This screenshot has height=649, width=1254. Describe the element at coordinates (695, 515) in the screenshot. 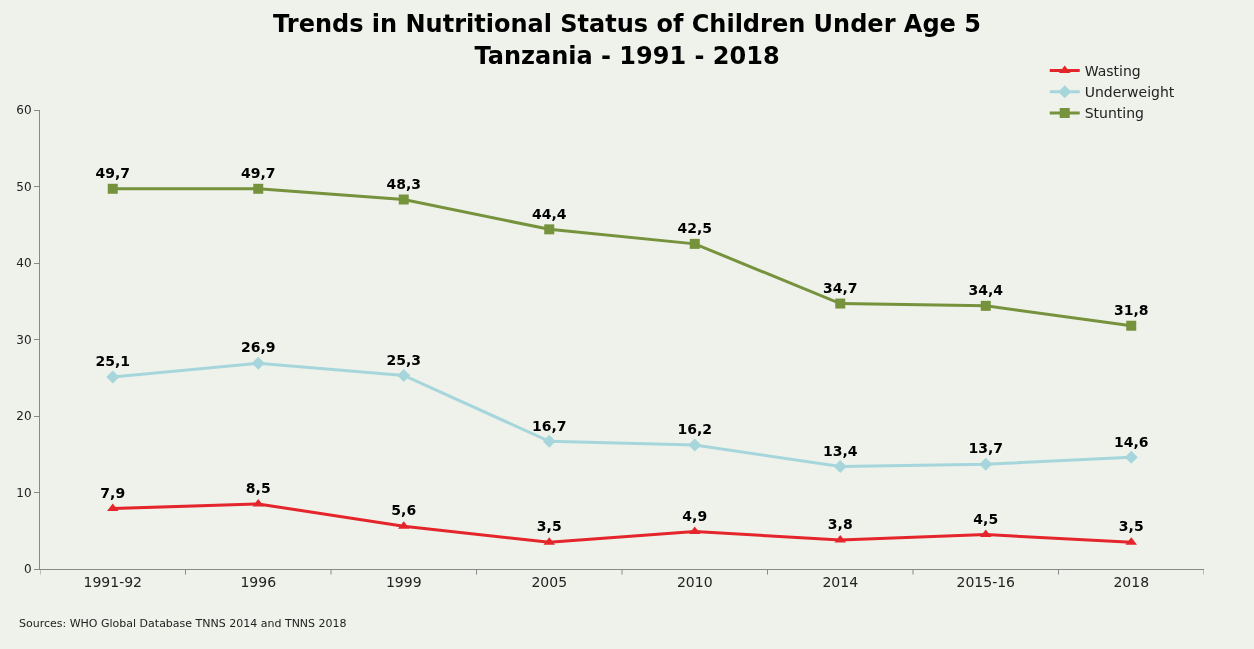

I see `data-label: 4,9` at that location.